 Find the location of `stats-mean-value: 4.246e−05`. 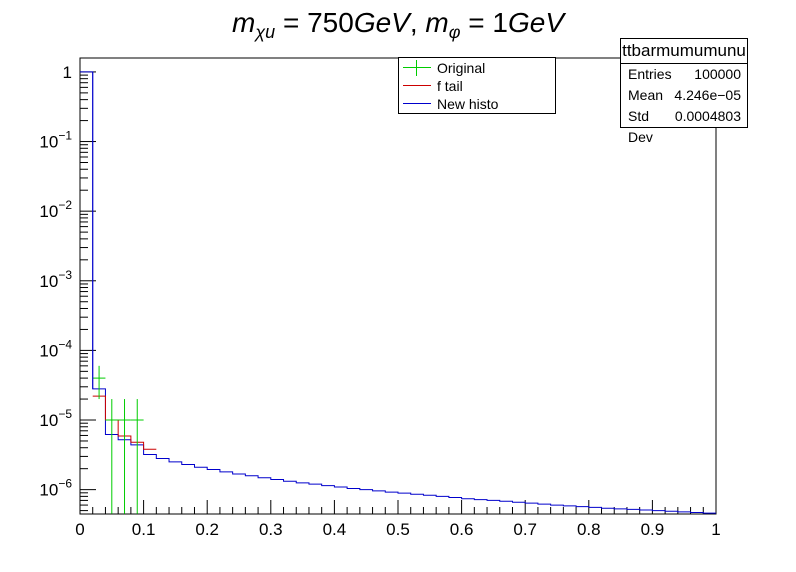

stats-mean-value: 4.246e−05 is located at coordinates (707, 95).